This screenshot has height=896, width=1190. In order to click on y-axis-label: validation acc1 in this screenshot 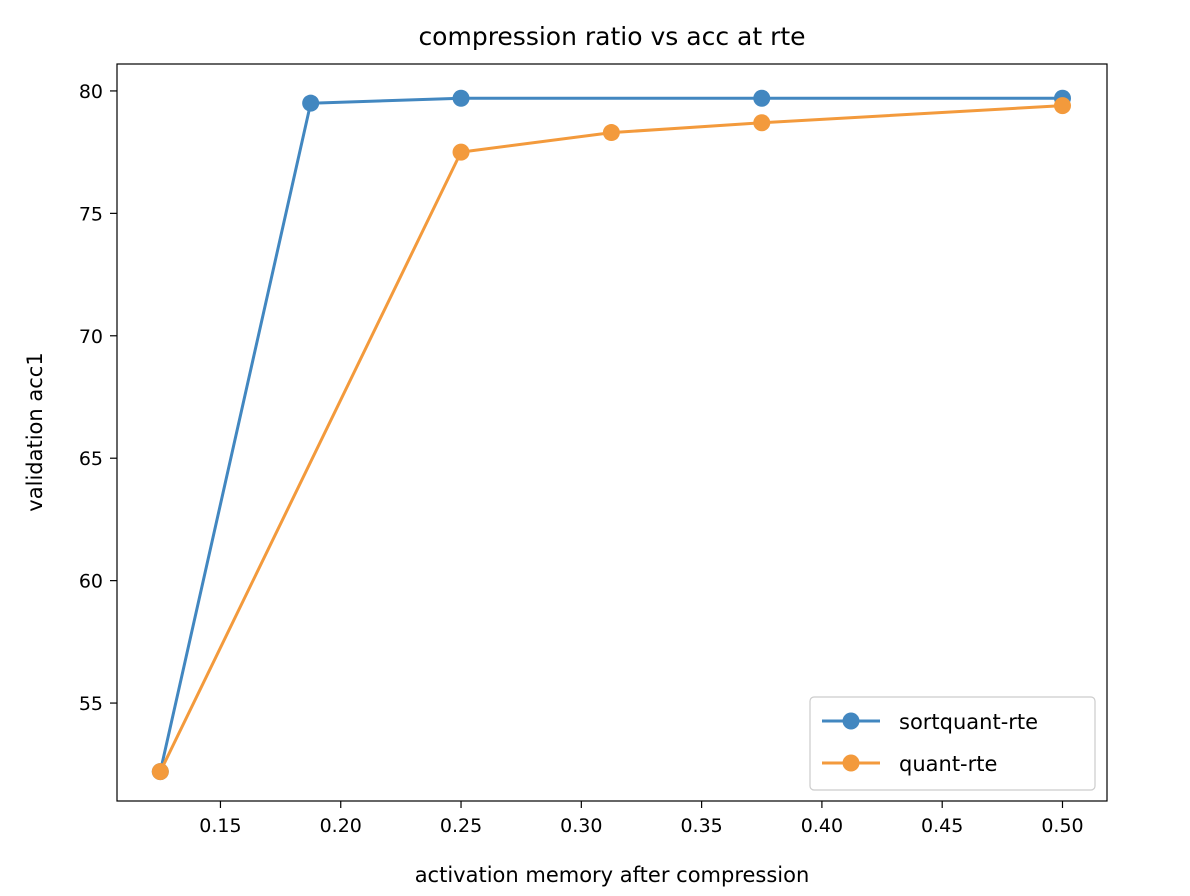, I will do `click(35, 431)`.